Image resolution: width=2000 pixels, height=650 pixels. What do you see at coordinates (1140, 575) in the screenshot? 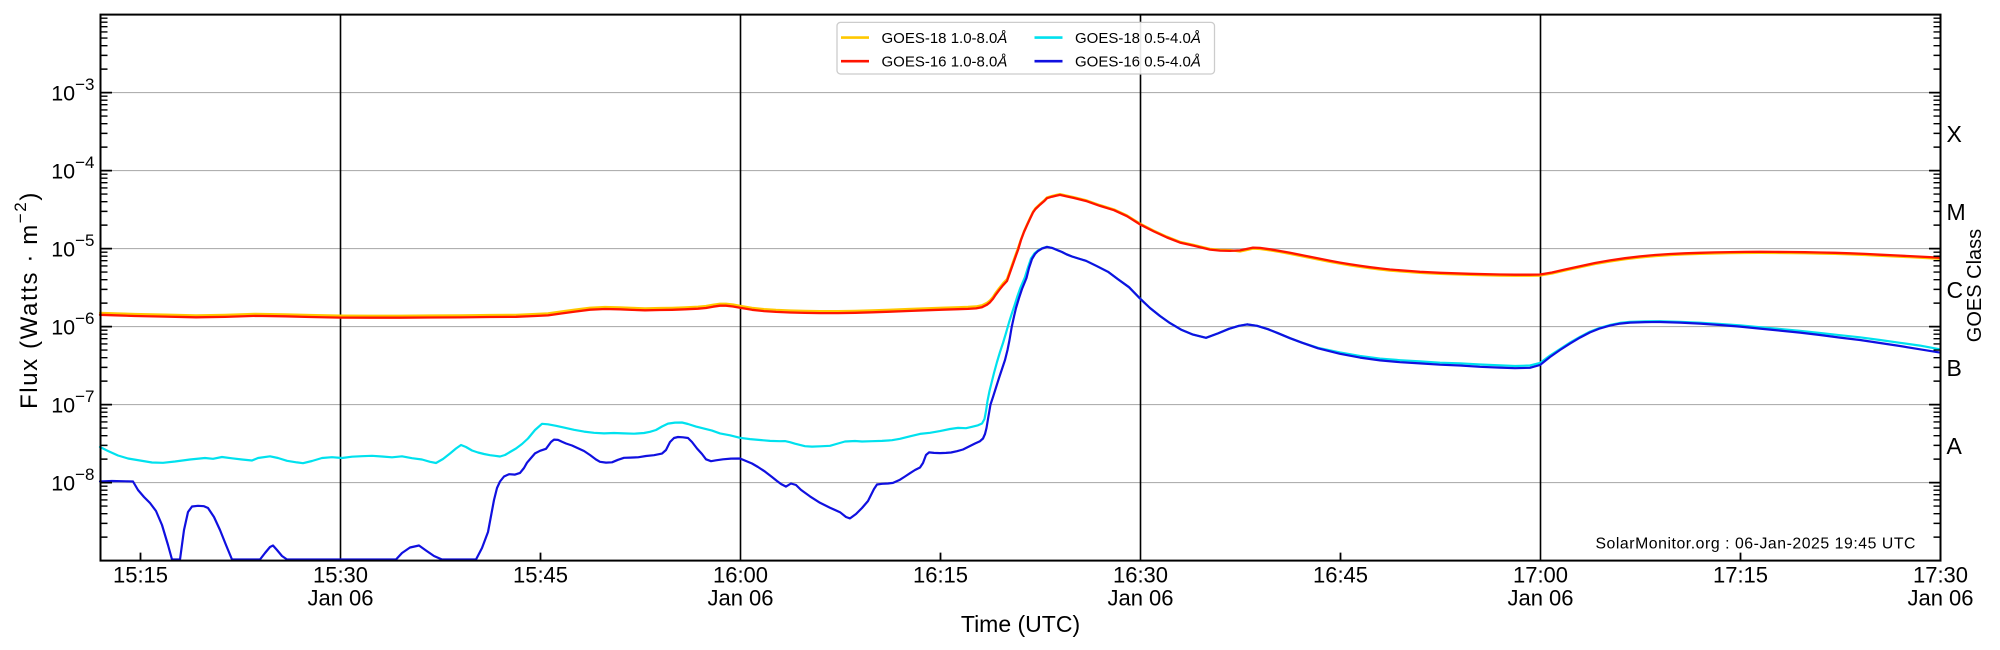
I see `svg-text: 16:30` at bounding box center [1140, 575].